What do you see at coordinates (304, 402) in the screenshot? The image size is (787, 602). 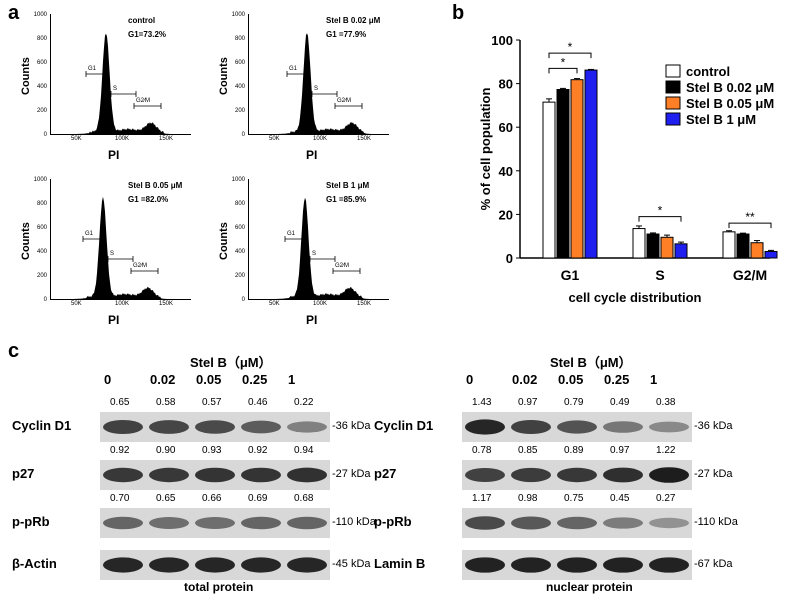 I see `densitometry-value: 0.22` at bounding box center [304, 402].